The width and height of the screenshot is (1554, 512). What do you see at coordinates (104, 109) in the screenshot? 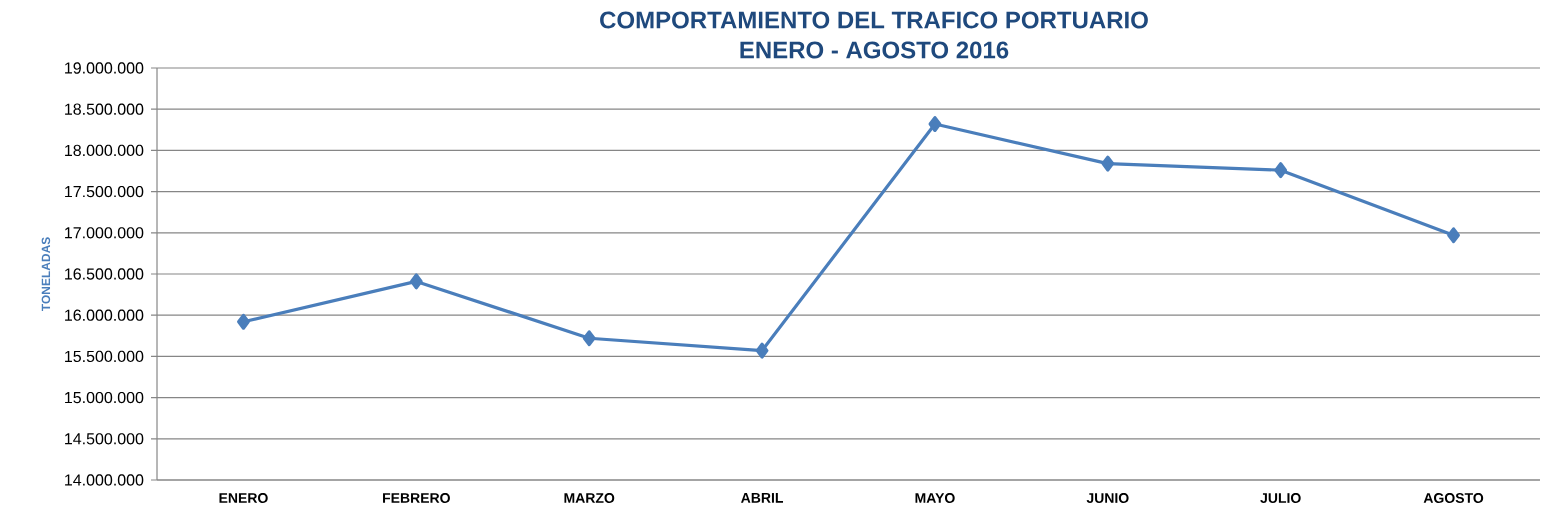
I see `y-tick-label: 18.500.000` at bounding box center [104, 109].